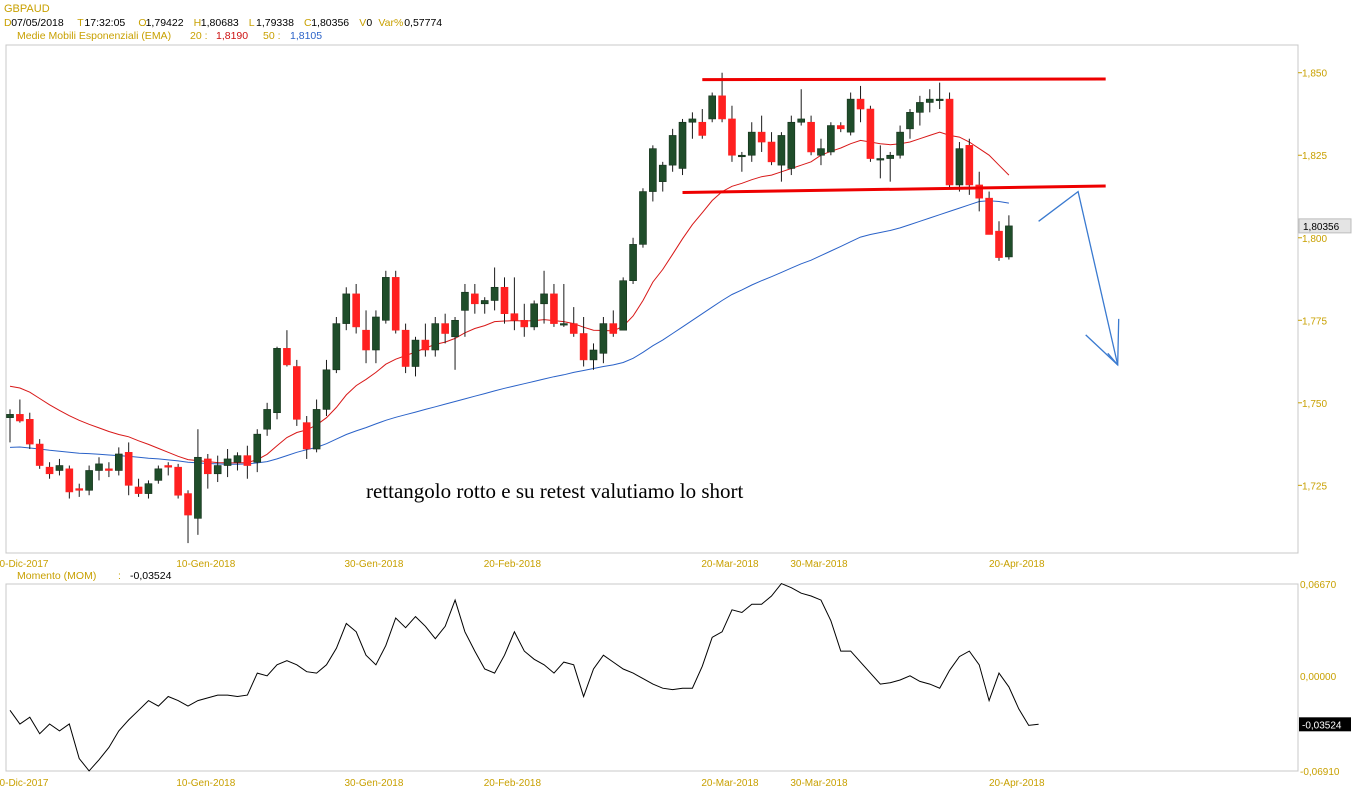  What do you see at coordinates (1314, 321) in the screenshot?
I see `price-y-tick-label: 1,775` at bounding box center [1314, 321].